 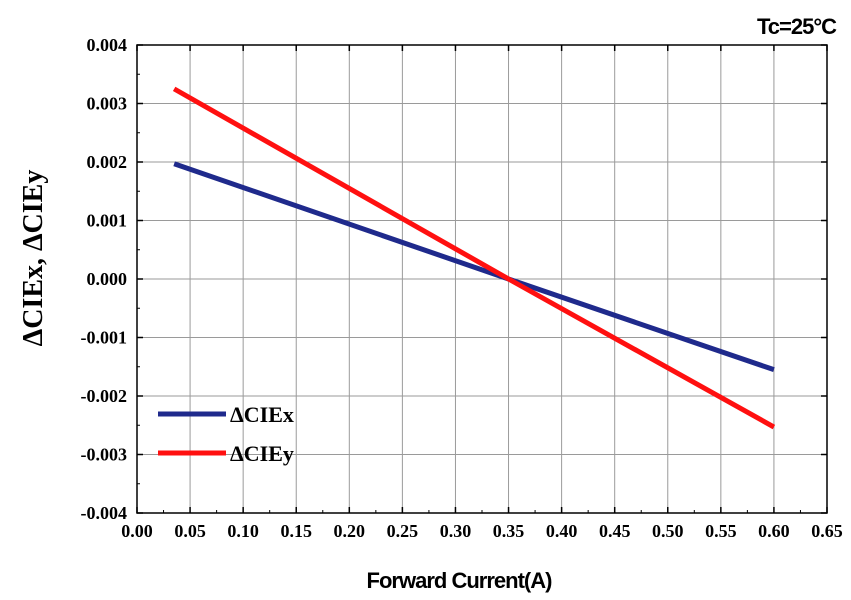 I want to click on y-tick-label: 0.001, so click(x=107, y=221).